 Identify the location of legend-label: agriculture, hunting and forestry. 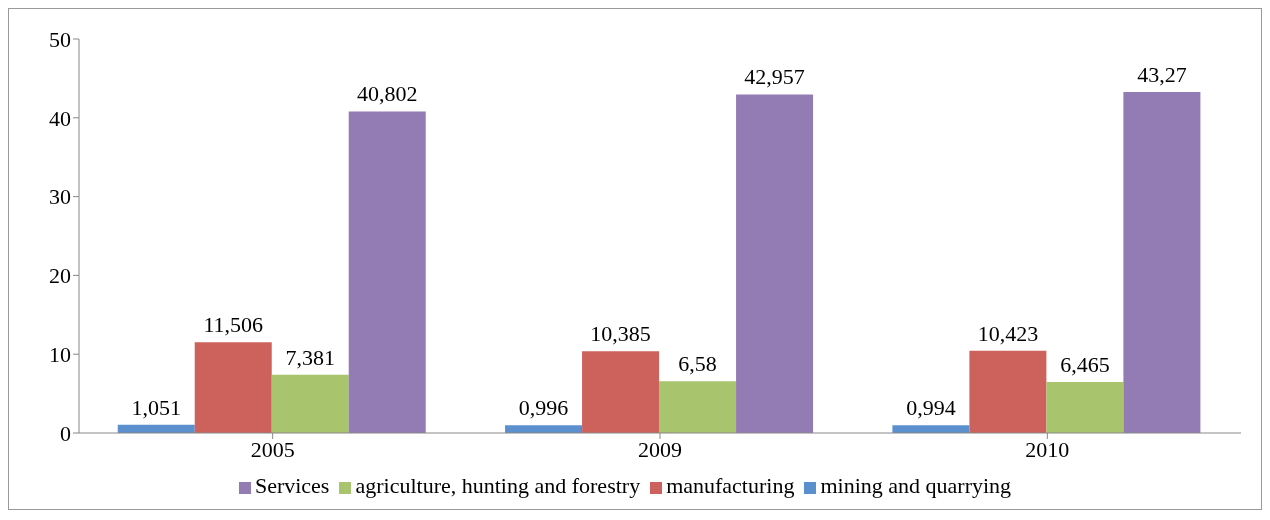
(498, 485).